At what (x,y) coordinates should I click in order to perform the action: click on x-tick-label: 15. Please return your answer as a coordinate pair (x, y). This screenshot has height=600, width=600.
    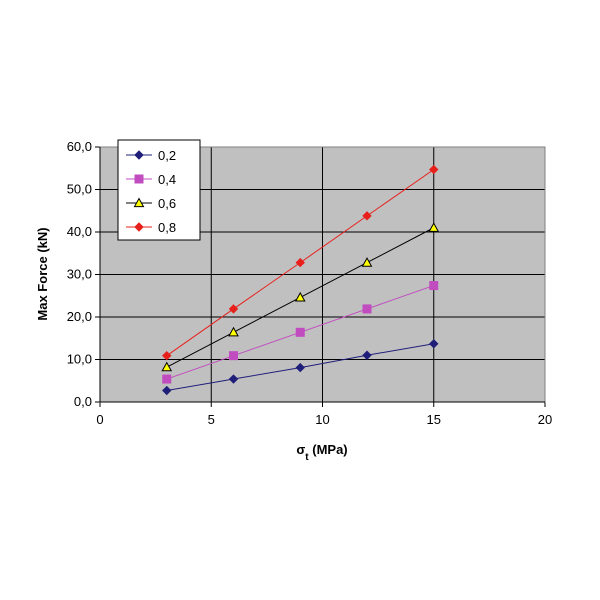
    Looking at the image, I should click on (434, 419).